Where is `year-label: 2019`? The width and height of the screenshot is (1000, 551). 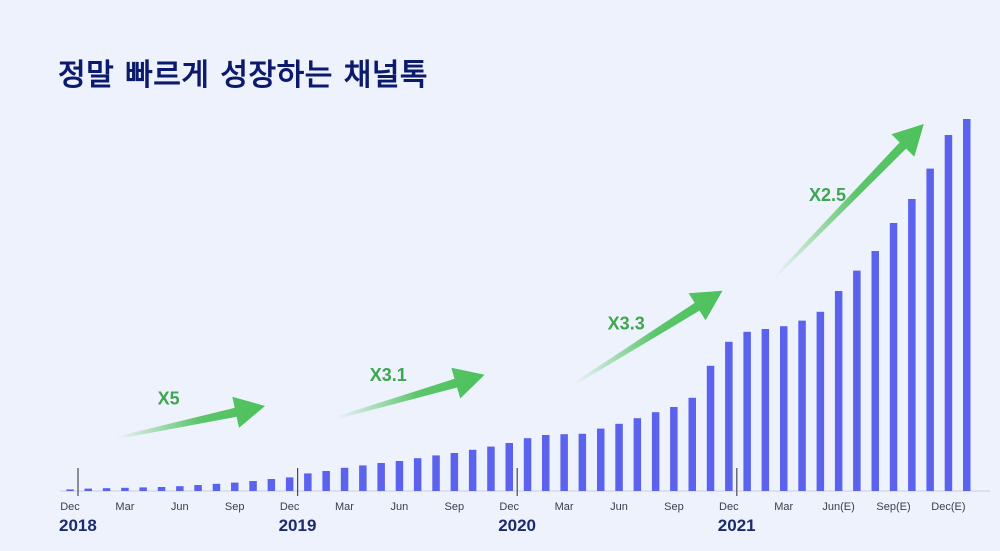 year-label: 2019 is located at coordinates (298, 525).